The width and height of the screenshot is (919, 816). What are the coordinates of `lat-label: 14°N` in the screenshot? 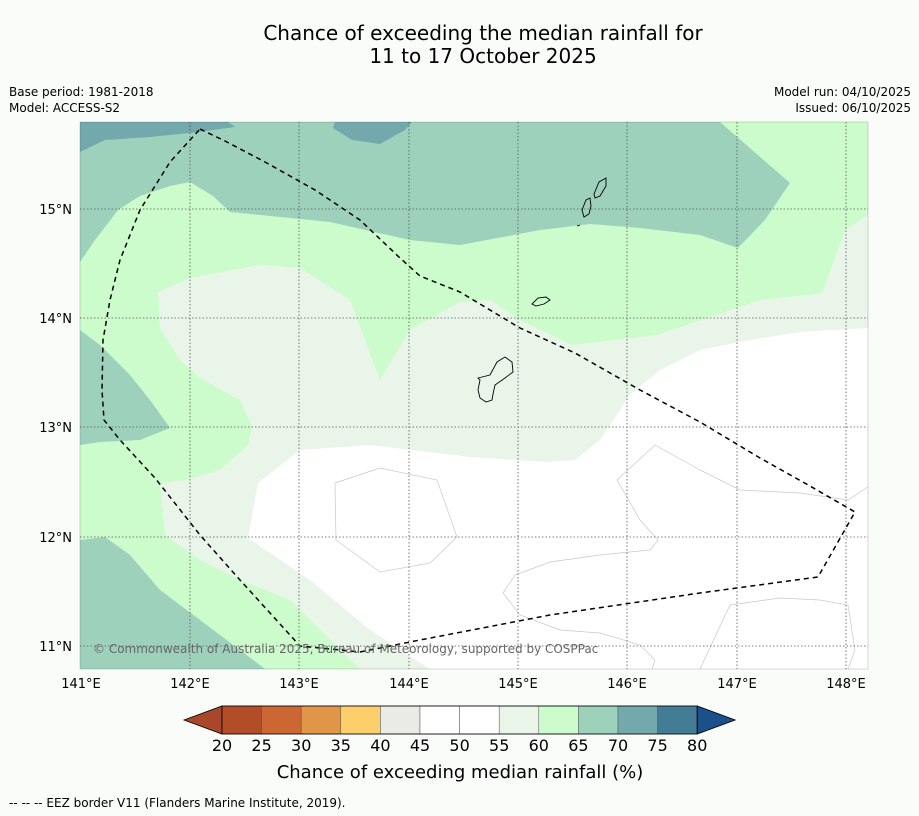 It's located at (55, 319).